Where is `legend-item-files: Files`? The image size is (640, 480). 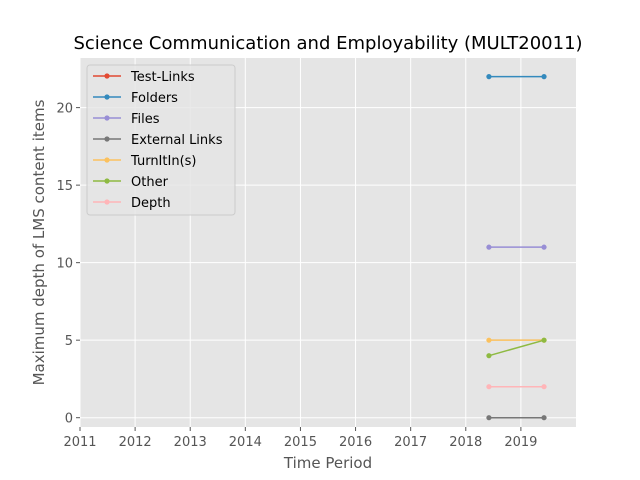
legend-item-files: Files is located at coordinates (126, 119).